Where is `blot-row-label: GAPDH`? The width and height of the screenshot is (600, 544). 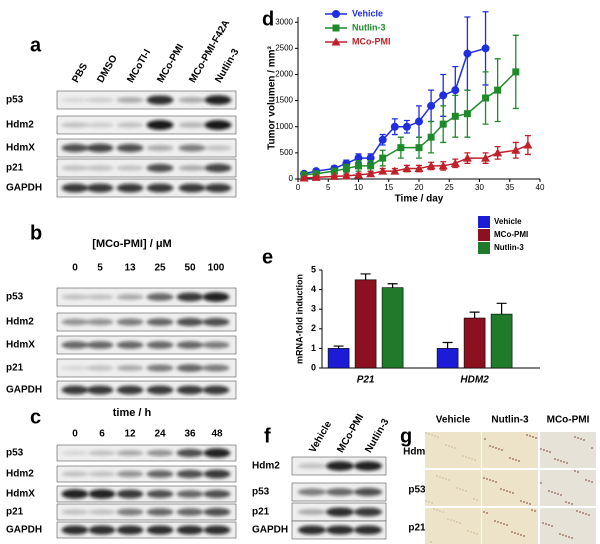
blot-row-label: GAPDH is located at coordinates (24, 188).